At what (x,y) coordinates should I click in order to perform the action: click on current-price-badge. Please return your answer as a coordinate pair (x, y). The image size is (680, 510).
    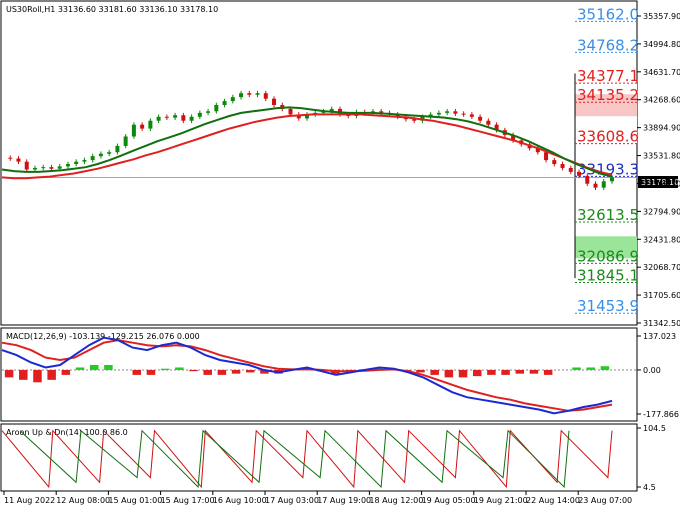
    Looking at the image, I should click on (658, 182).